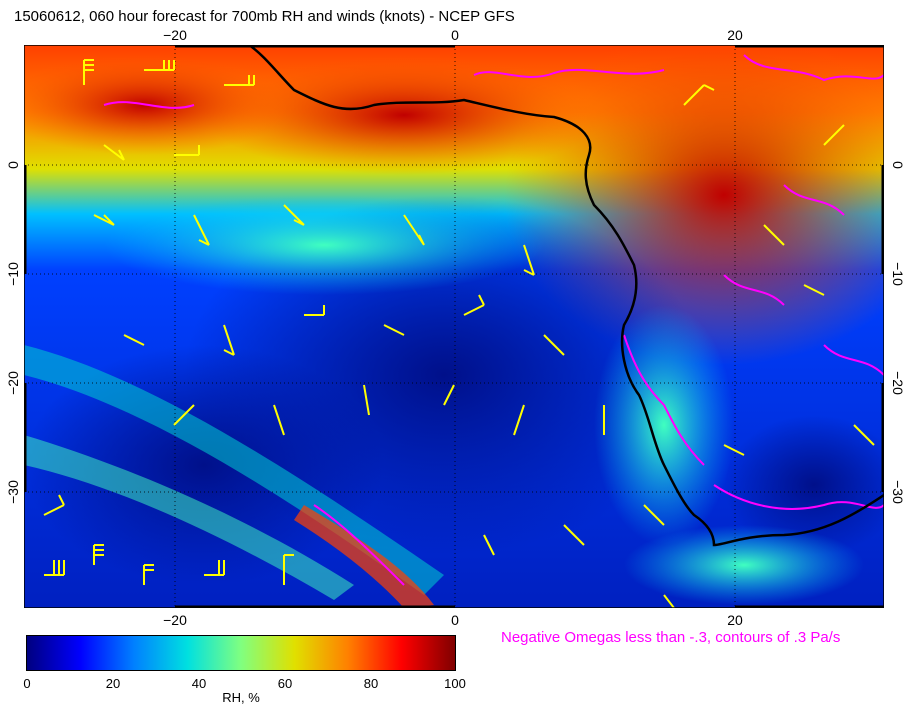 Image resolution: width=906 pixels, height=714 pixels. What do you see at coordinates (241, 697) in the screenshot?
I see `colorbar-title: RH, %` at bounding box center [241, 697].